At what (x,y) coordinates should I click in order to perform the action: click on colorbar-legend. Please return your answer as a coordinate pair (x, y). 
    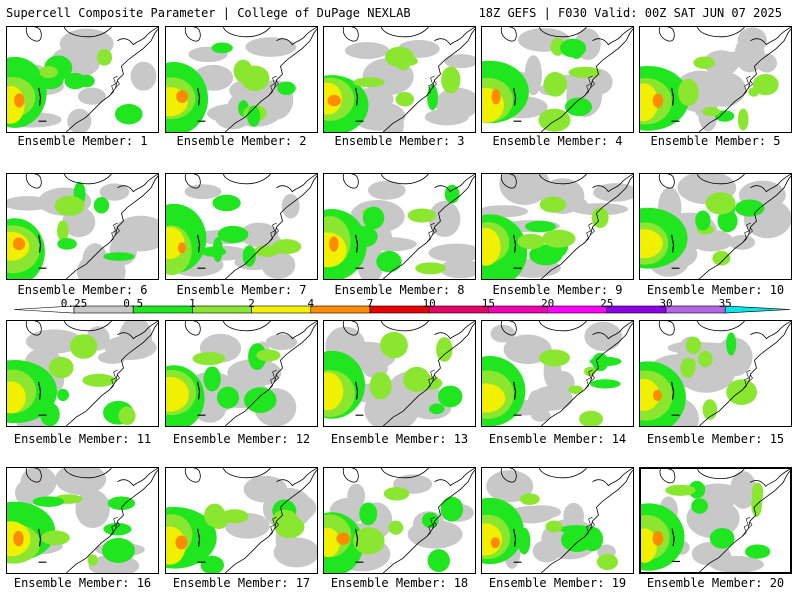
    Looking at the image, I should click on (402, 309).